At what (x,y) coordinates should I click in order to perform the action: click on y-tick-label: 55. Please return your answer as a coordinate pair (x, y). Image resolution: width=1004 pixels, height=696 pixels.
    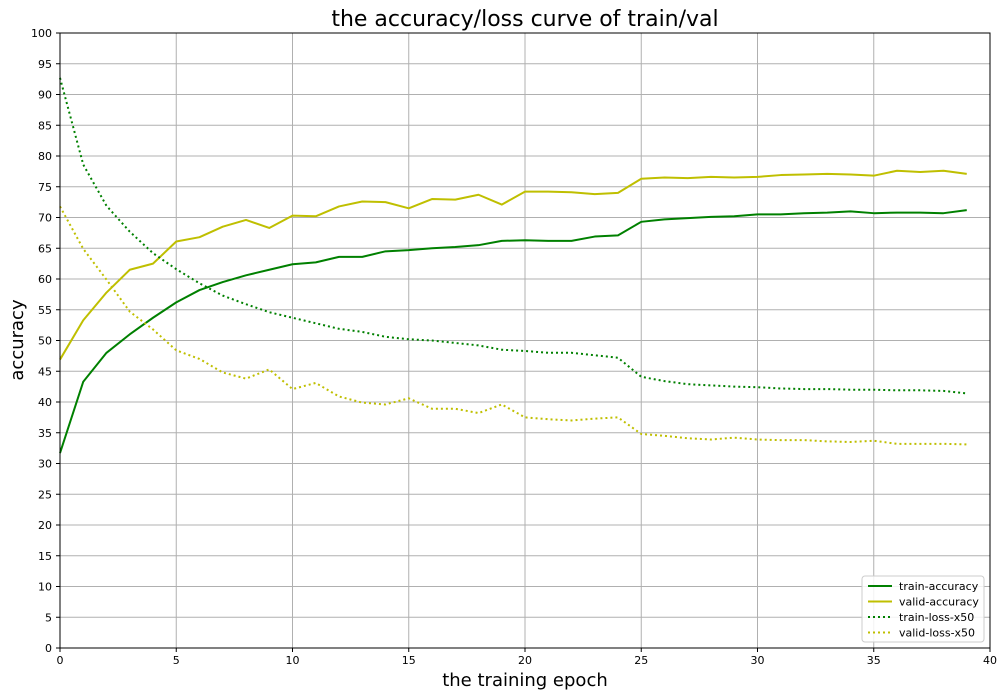
    Looking at the image, I should click on (45, 310).